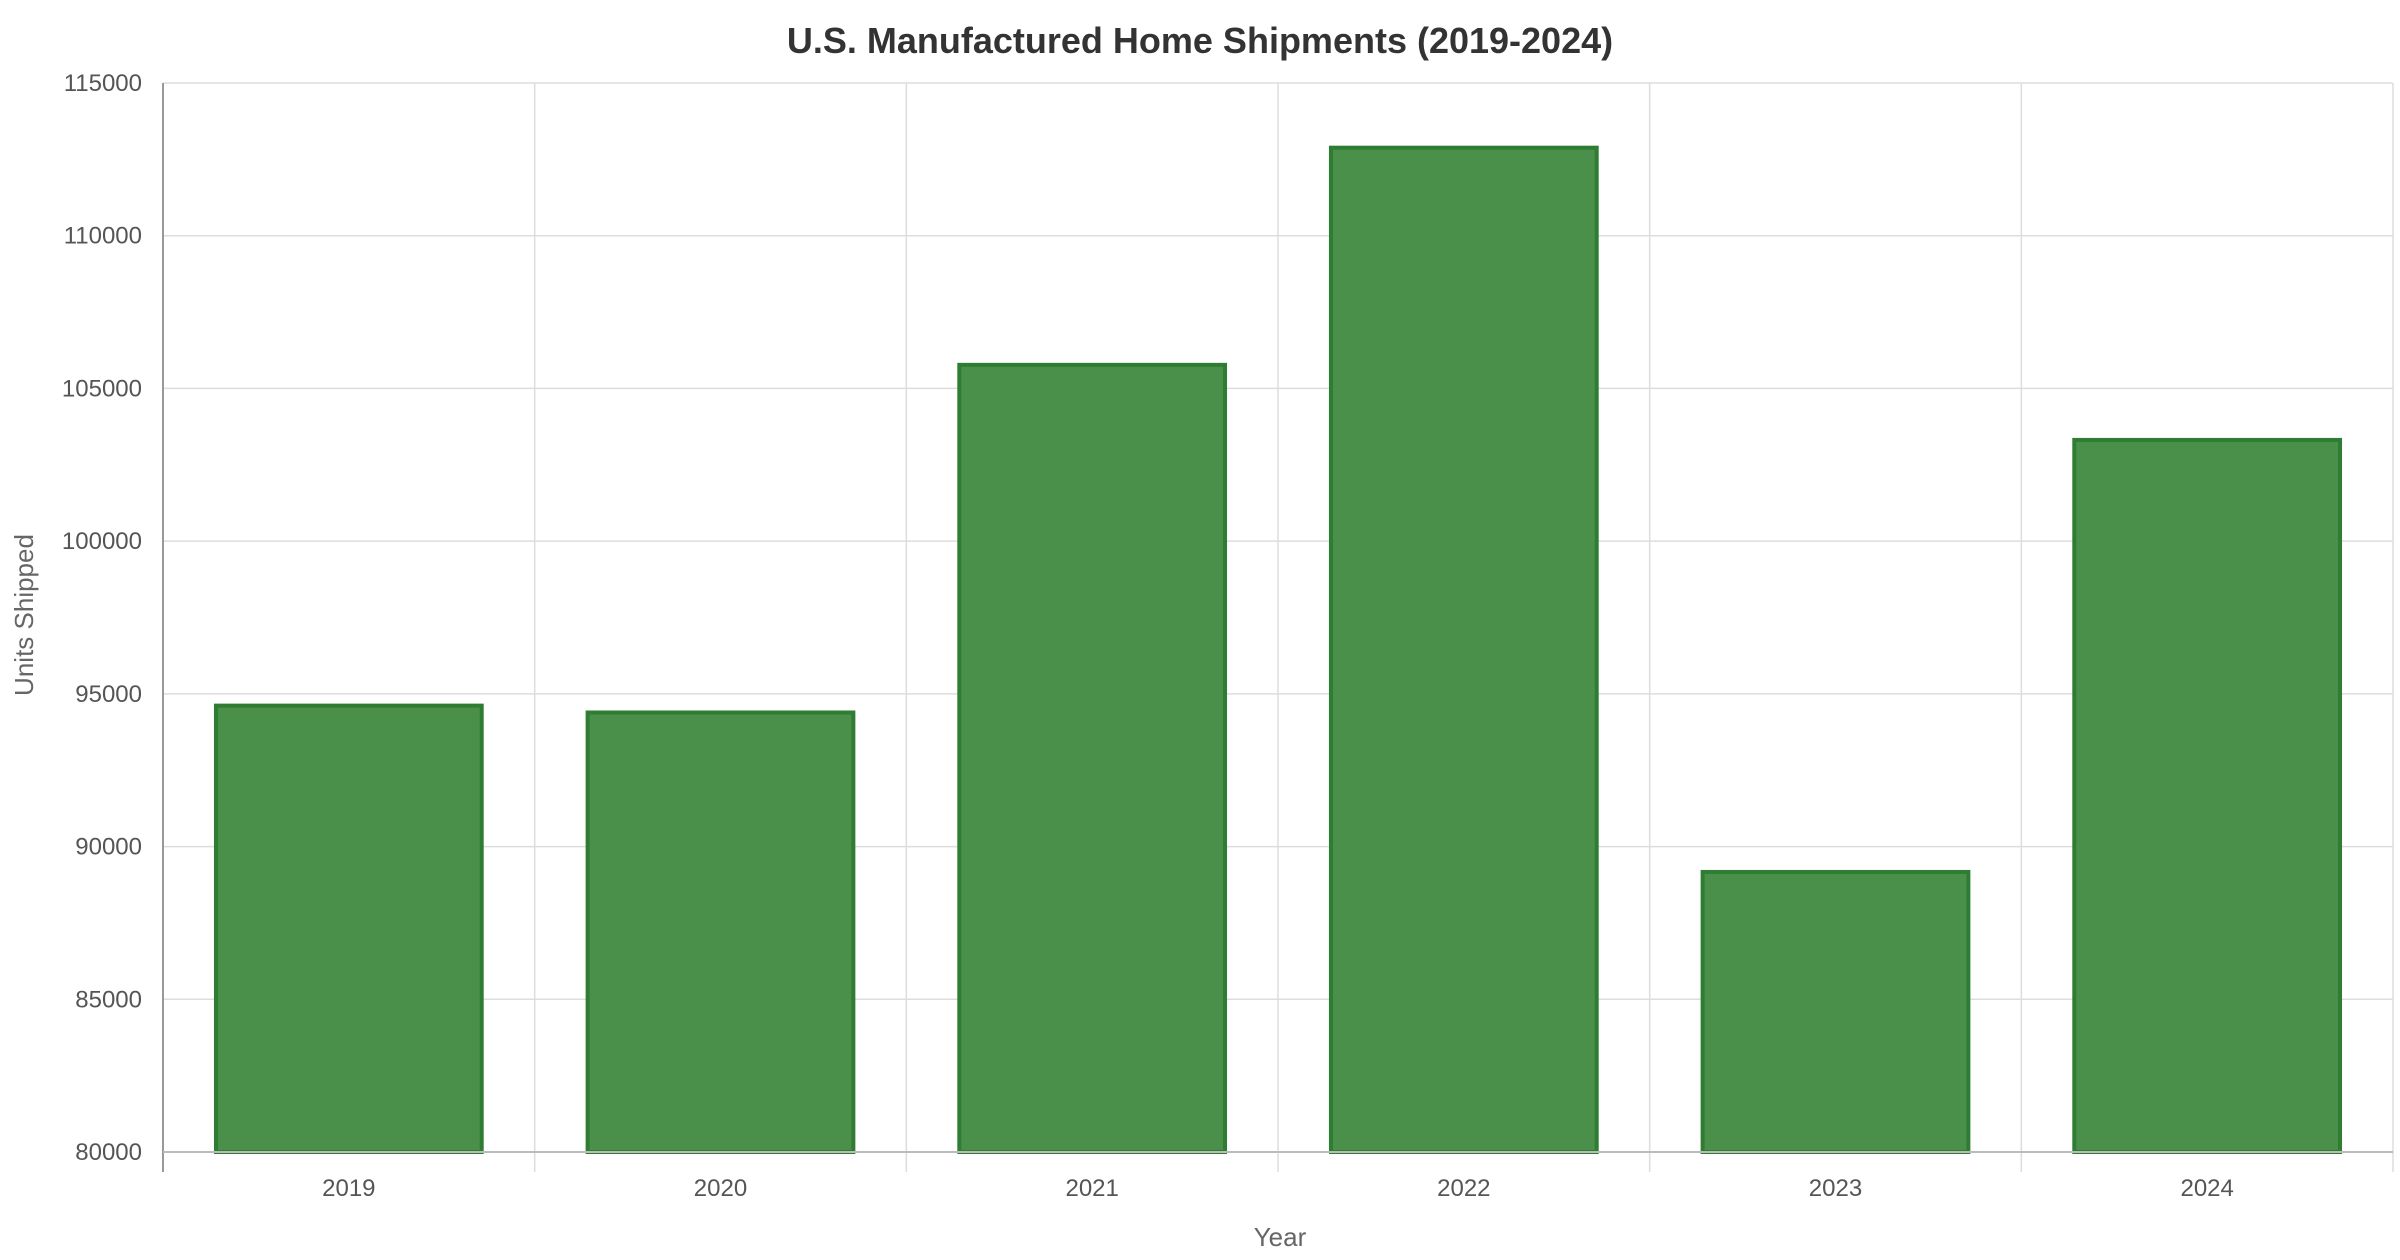 Image resolution: width=2400 pixels, height=1260 pixels. What do you see at coordinates (102, 388) in the screenshot?
I see `y-tick-label: 105000` at bounding box center [102, 388].